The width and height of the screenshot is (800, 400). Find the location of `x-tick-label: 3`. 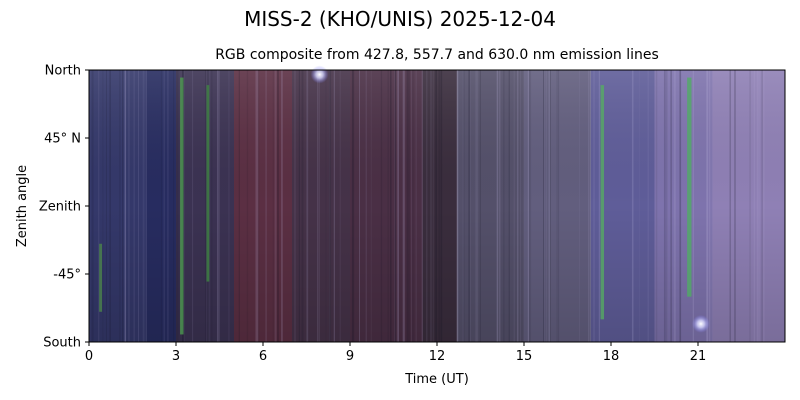

x-tick-label: 3 is located at coordinates (176, 356).